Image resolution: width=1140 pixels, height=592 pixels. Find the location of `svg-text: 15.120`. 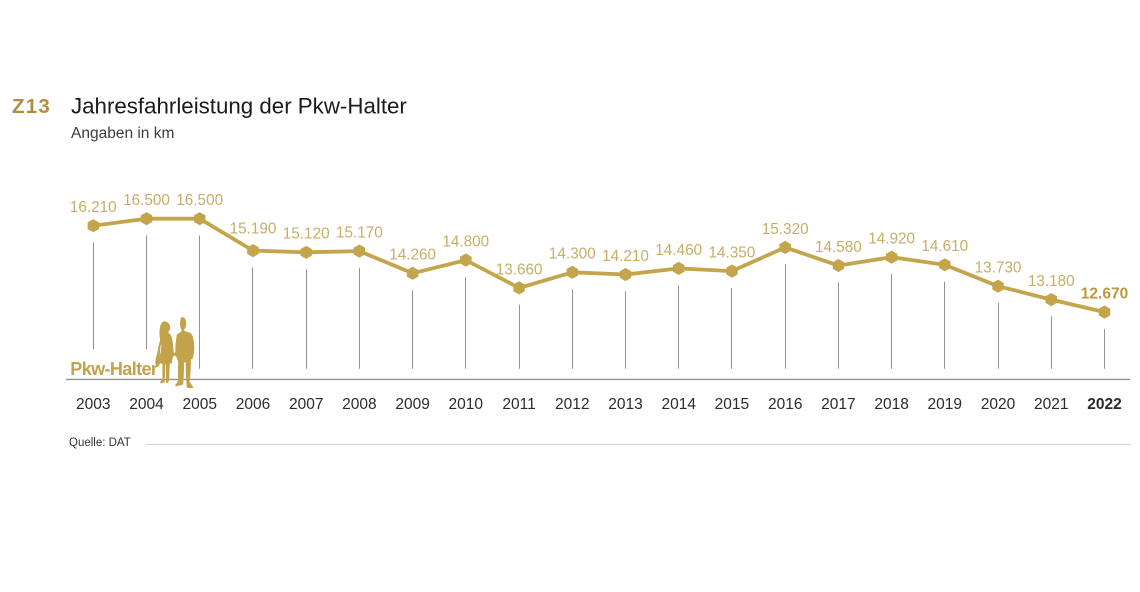

svg-text: 15.120 is located at coordinates (306, 234).